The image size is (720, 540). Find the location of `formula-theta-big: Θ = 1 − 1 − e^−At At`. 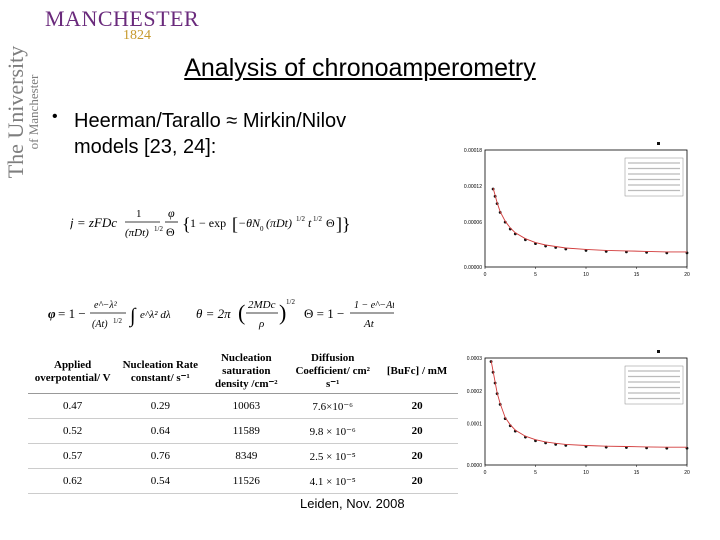

formula-theta-big: Θ = 1 − 1 − e^−At At is located at coordinates (349, 315).